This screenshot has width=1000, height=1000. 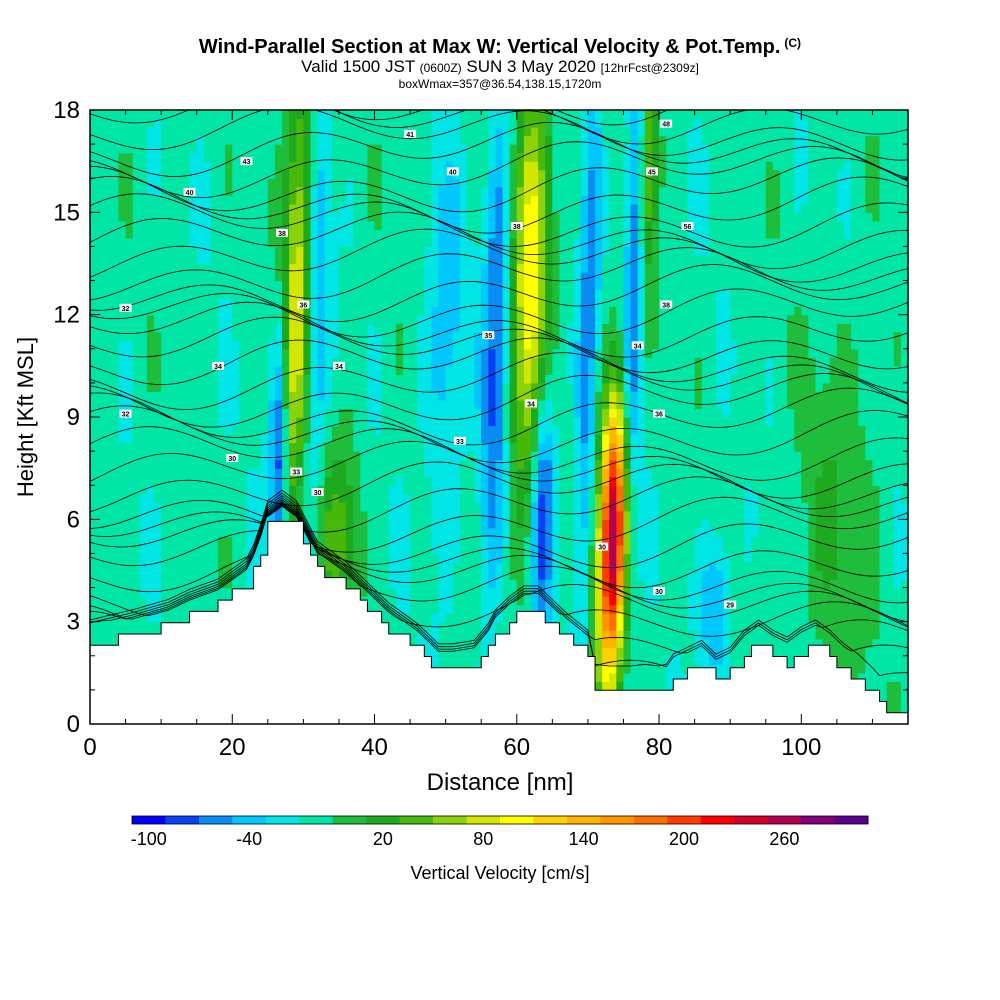 I want to click on y-axis-label: Height [Kft MSL], so click(x=25, y=417).